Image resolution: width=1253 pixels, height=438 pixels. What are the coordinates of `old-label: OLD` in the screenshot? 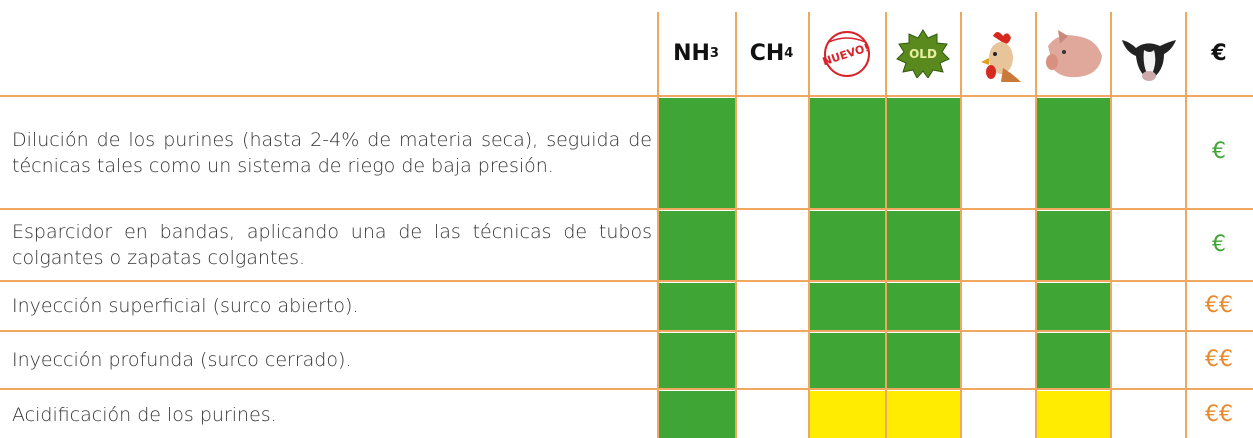 It's located at (923, 54).